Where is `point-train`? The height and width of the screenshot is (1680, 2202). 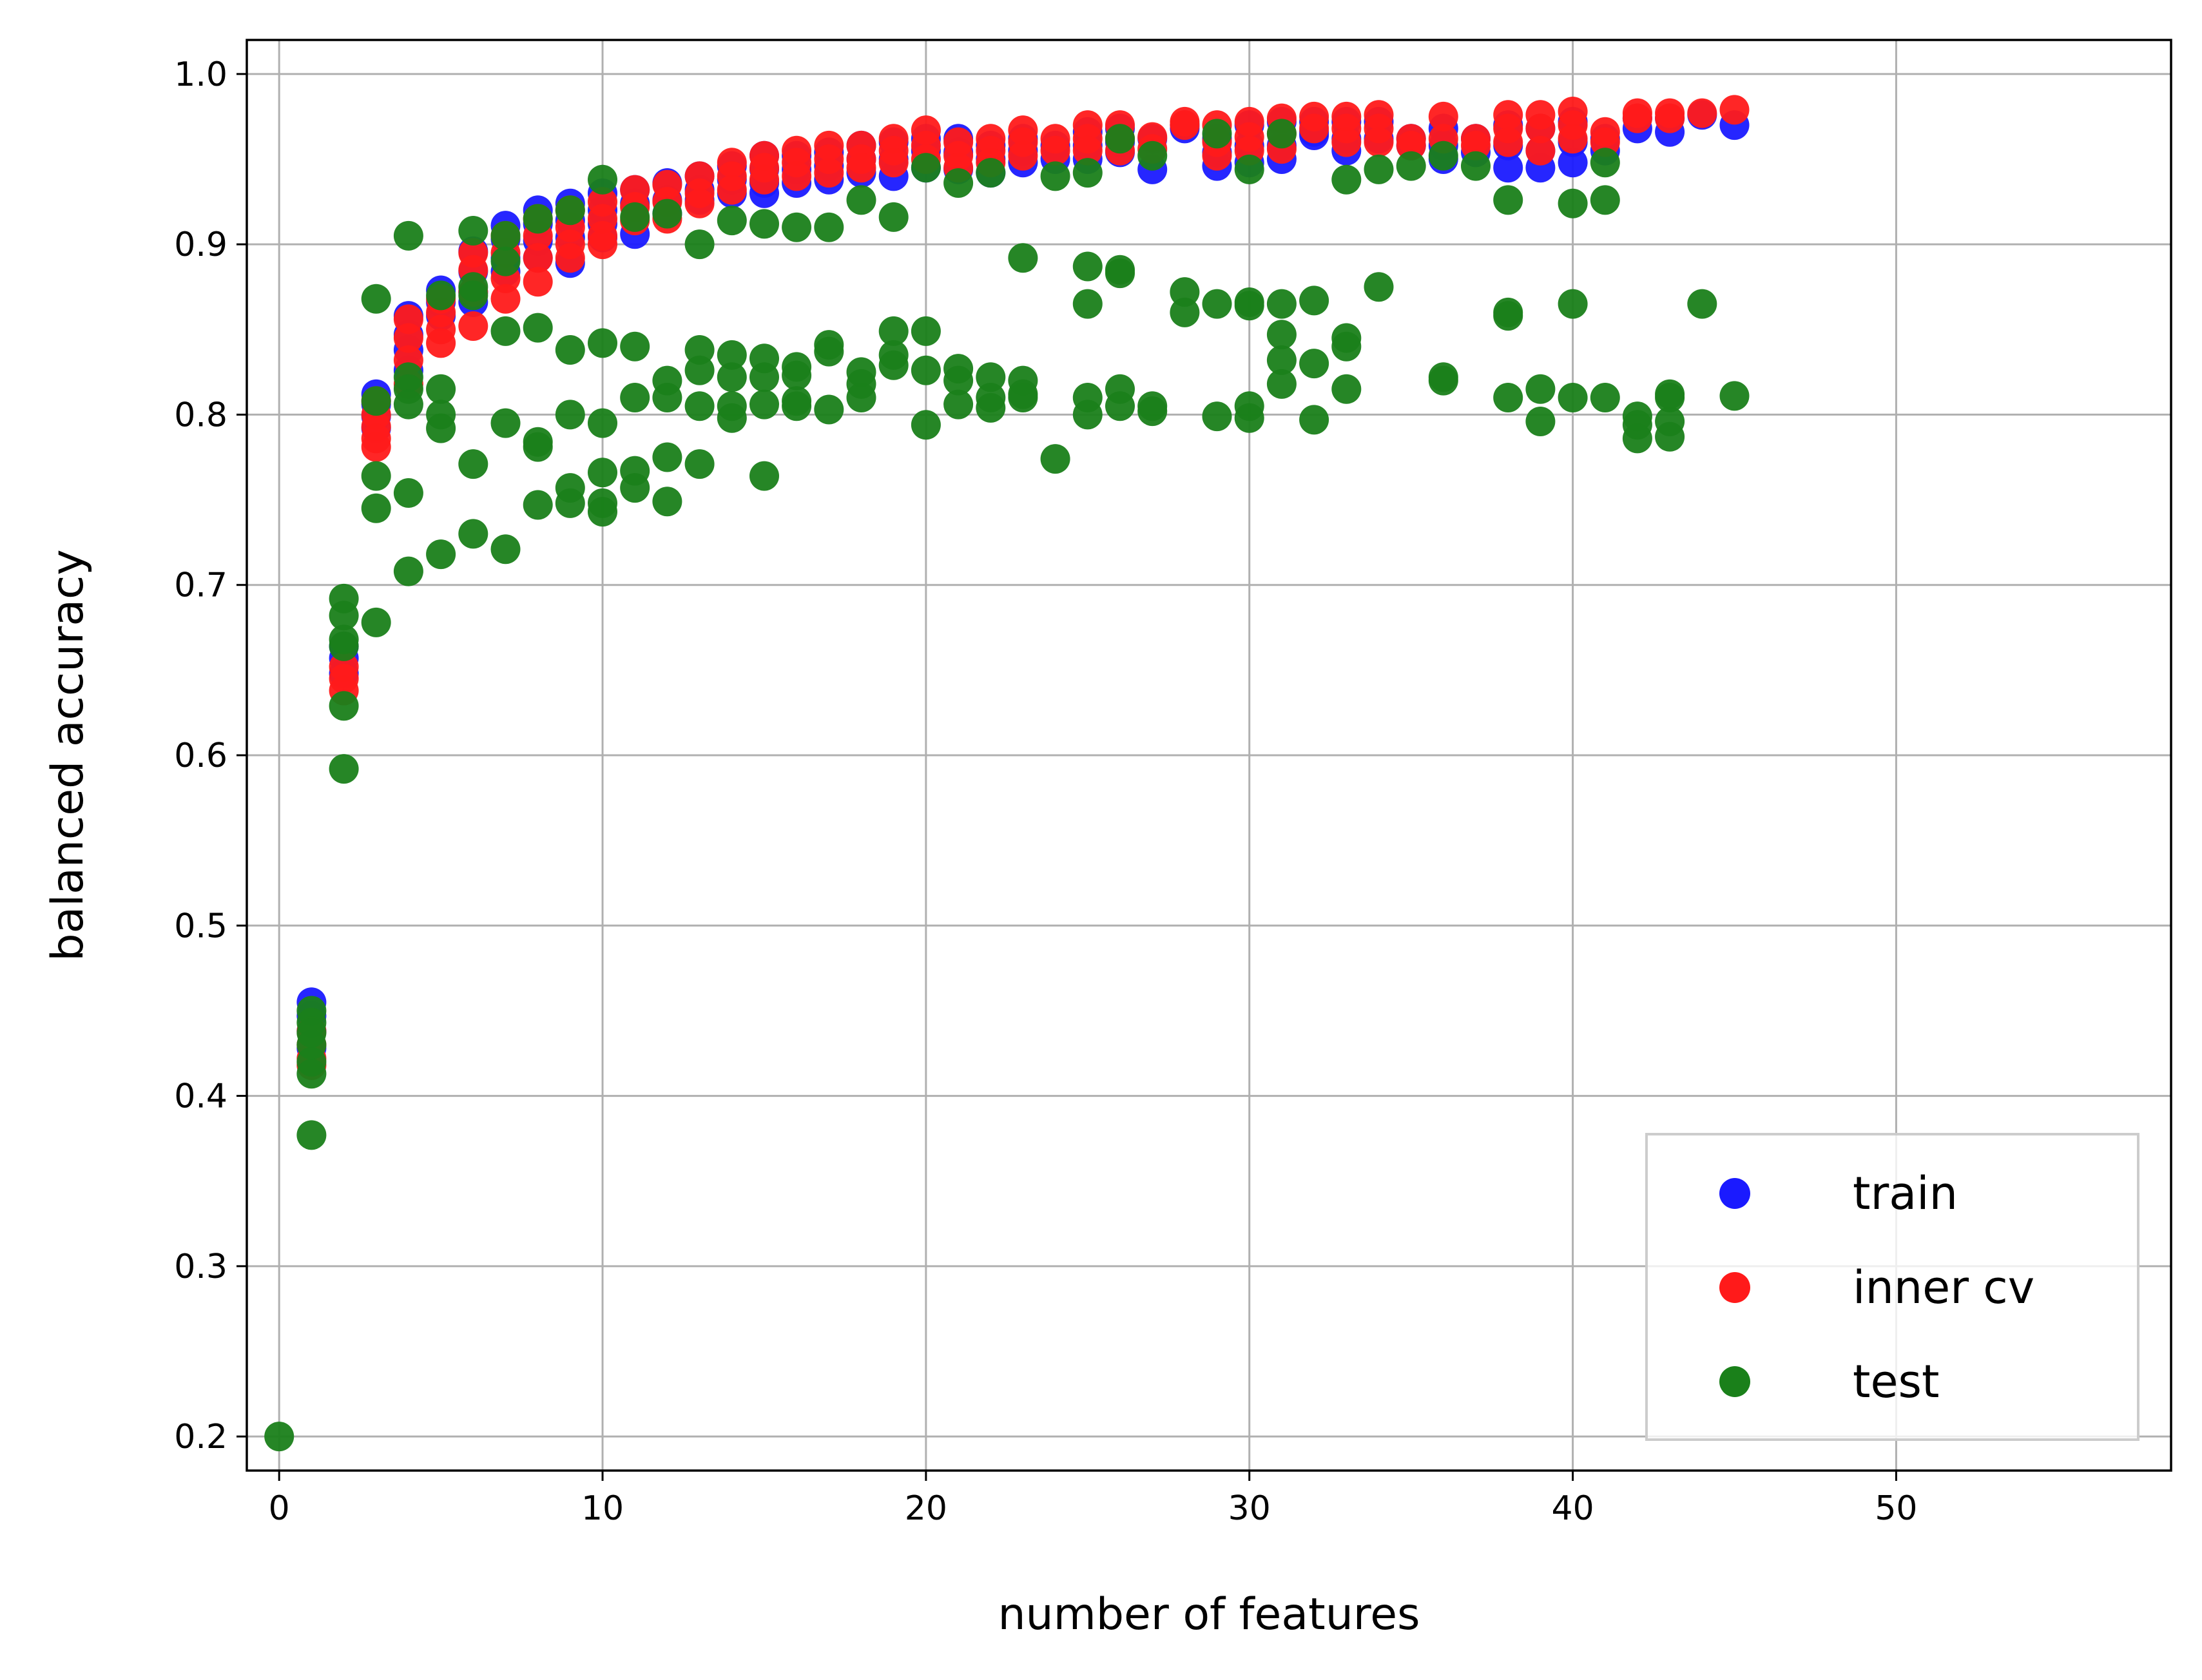 point-train is located at coordinates (1573, 163).